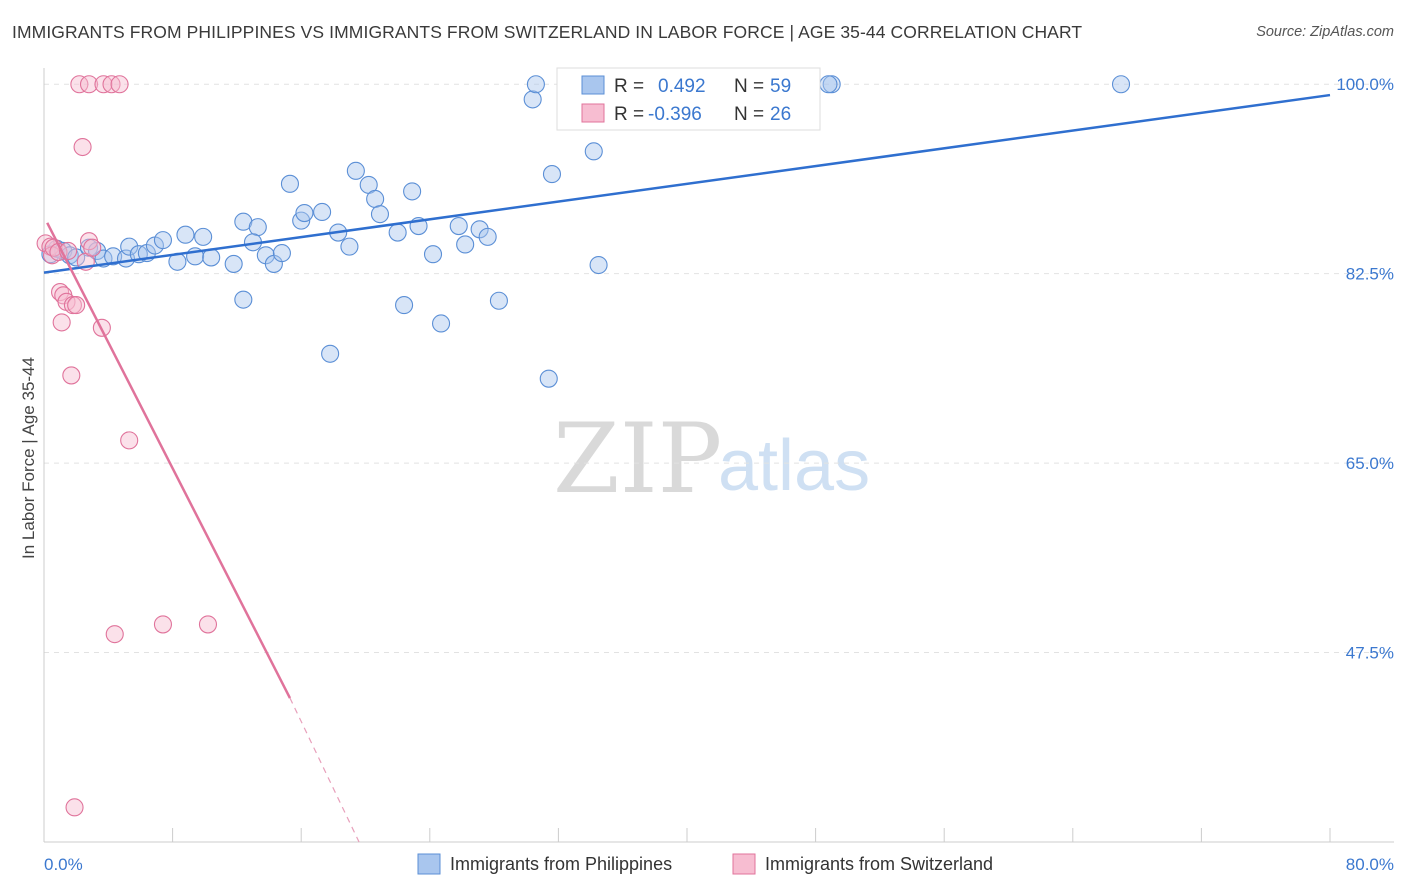 The image size is (1406, 892). Describe the element at coordinates (324, 770) in the screenshot. I see `trend-line-switzerland-extrapolated` at that location.